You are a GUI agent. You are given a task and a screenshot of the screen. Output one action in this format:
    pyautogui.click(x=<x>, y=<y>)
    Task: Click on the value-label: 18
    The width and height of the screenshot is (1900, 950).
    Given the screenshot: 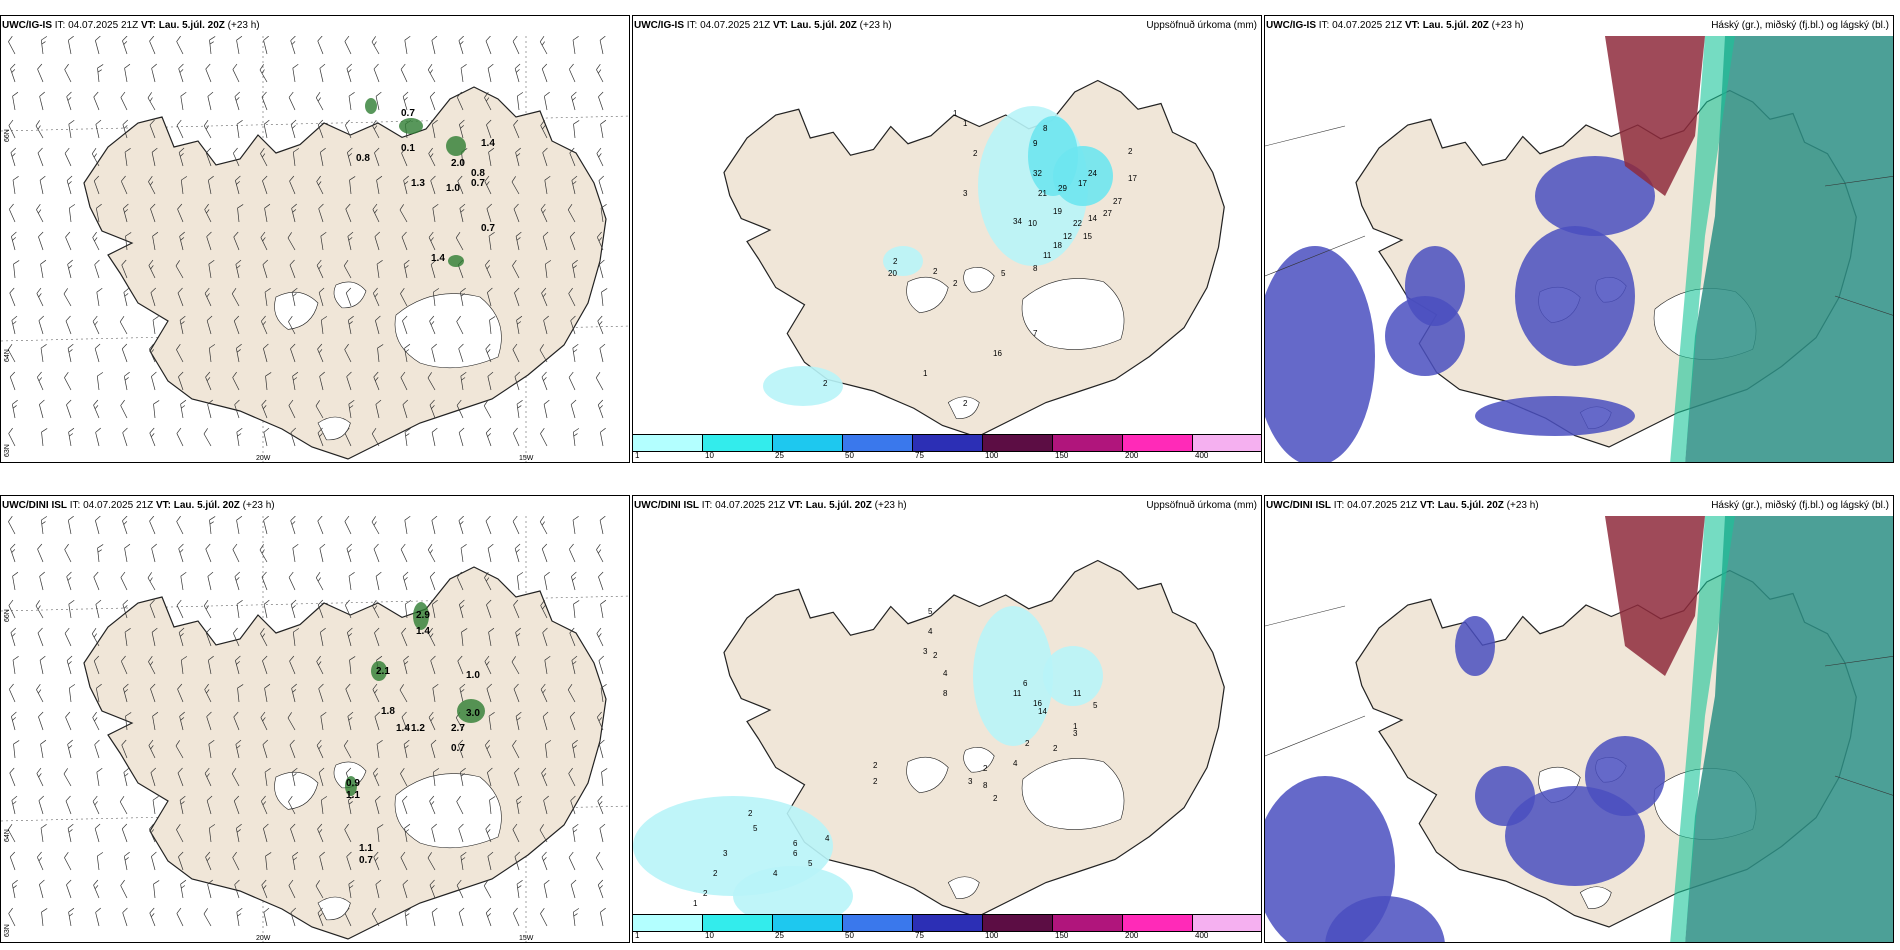 What is the action you would take?
    pyautogui.click(x=1057, y=245)
    